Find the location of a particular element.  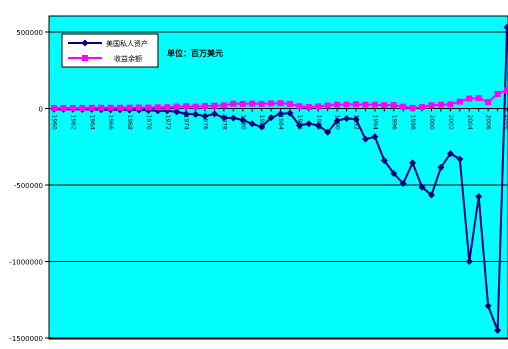

x-tick-label-1: 1962 is located at coordinates (72, 122).